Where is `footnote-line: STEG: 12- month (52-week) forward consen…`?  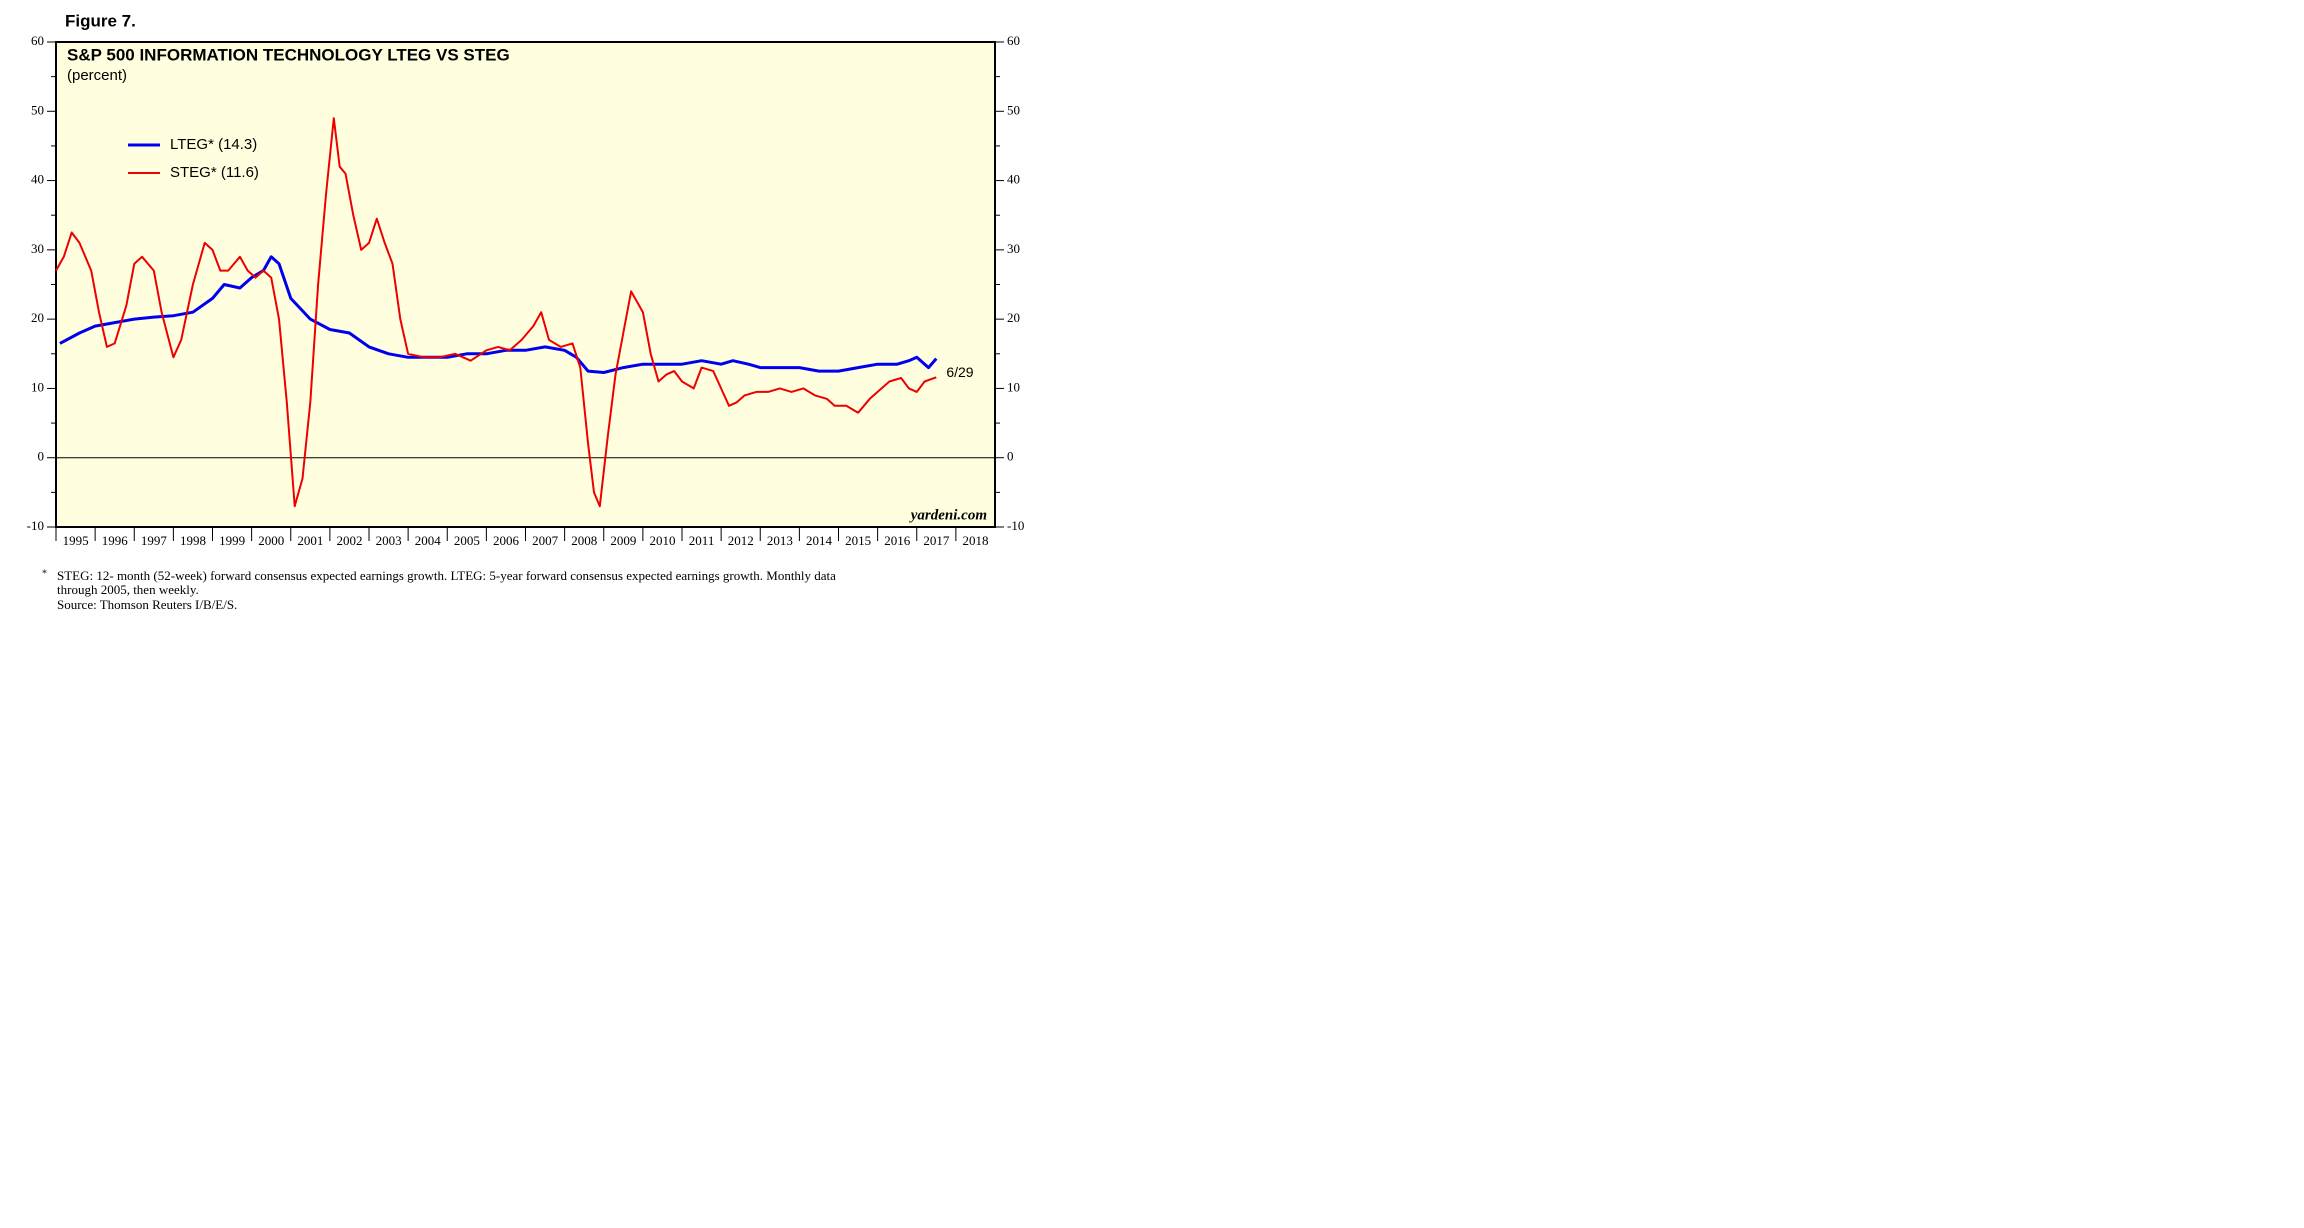 footnote-line: STEG: 12- month (52-week) forward consen… is located at coordinates (446, 575).